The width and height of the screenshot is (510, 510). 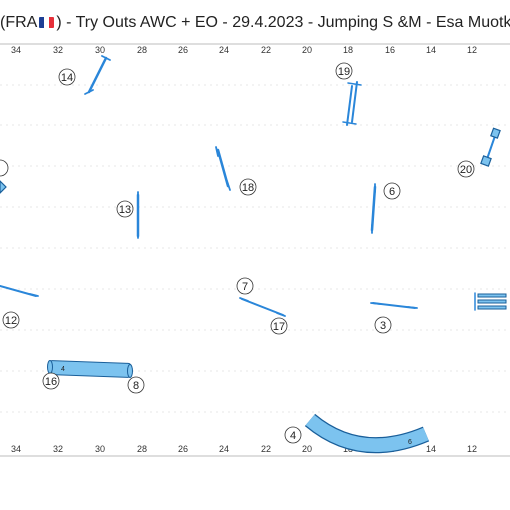 What do you see at coordinates (52, 22) in the screenshot?
I see `flag-stripe-red` at bounding box center [52, 22].